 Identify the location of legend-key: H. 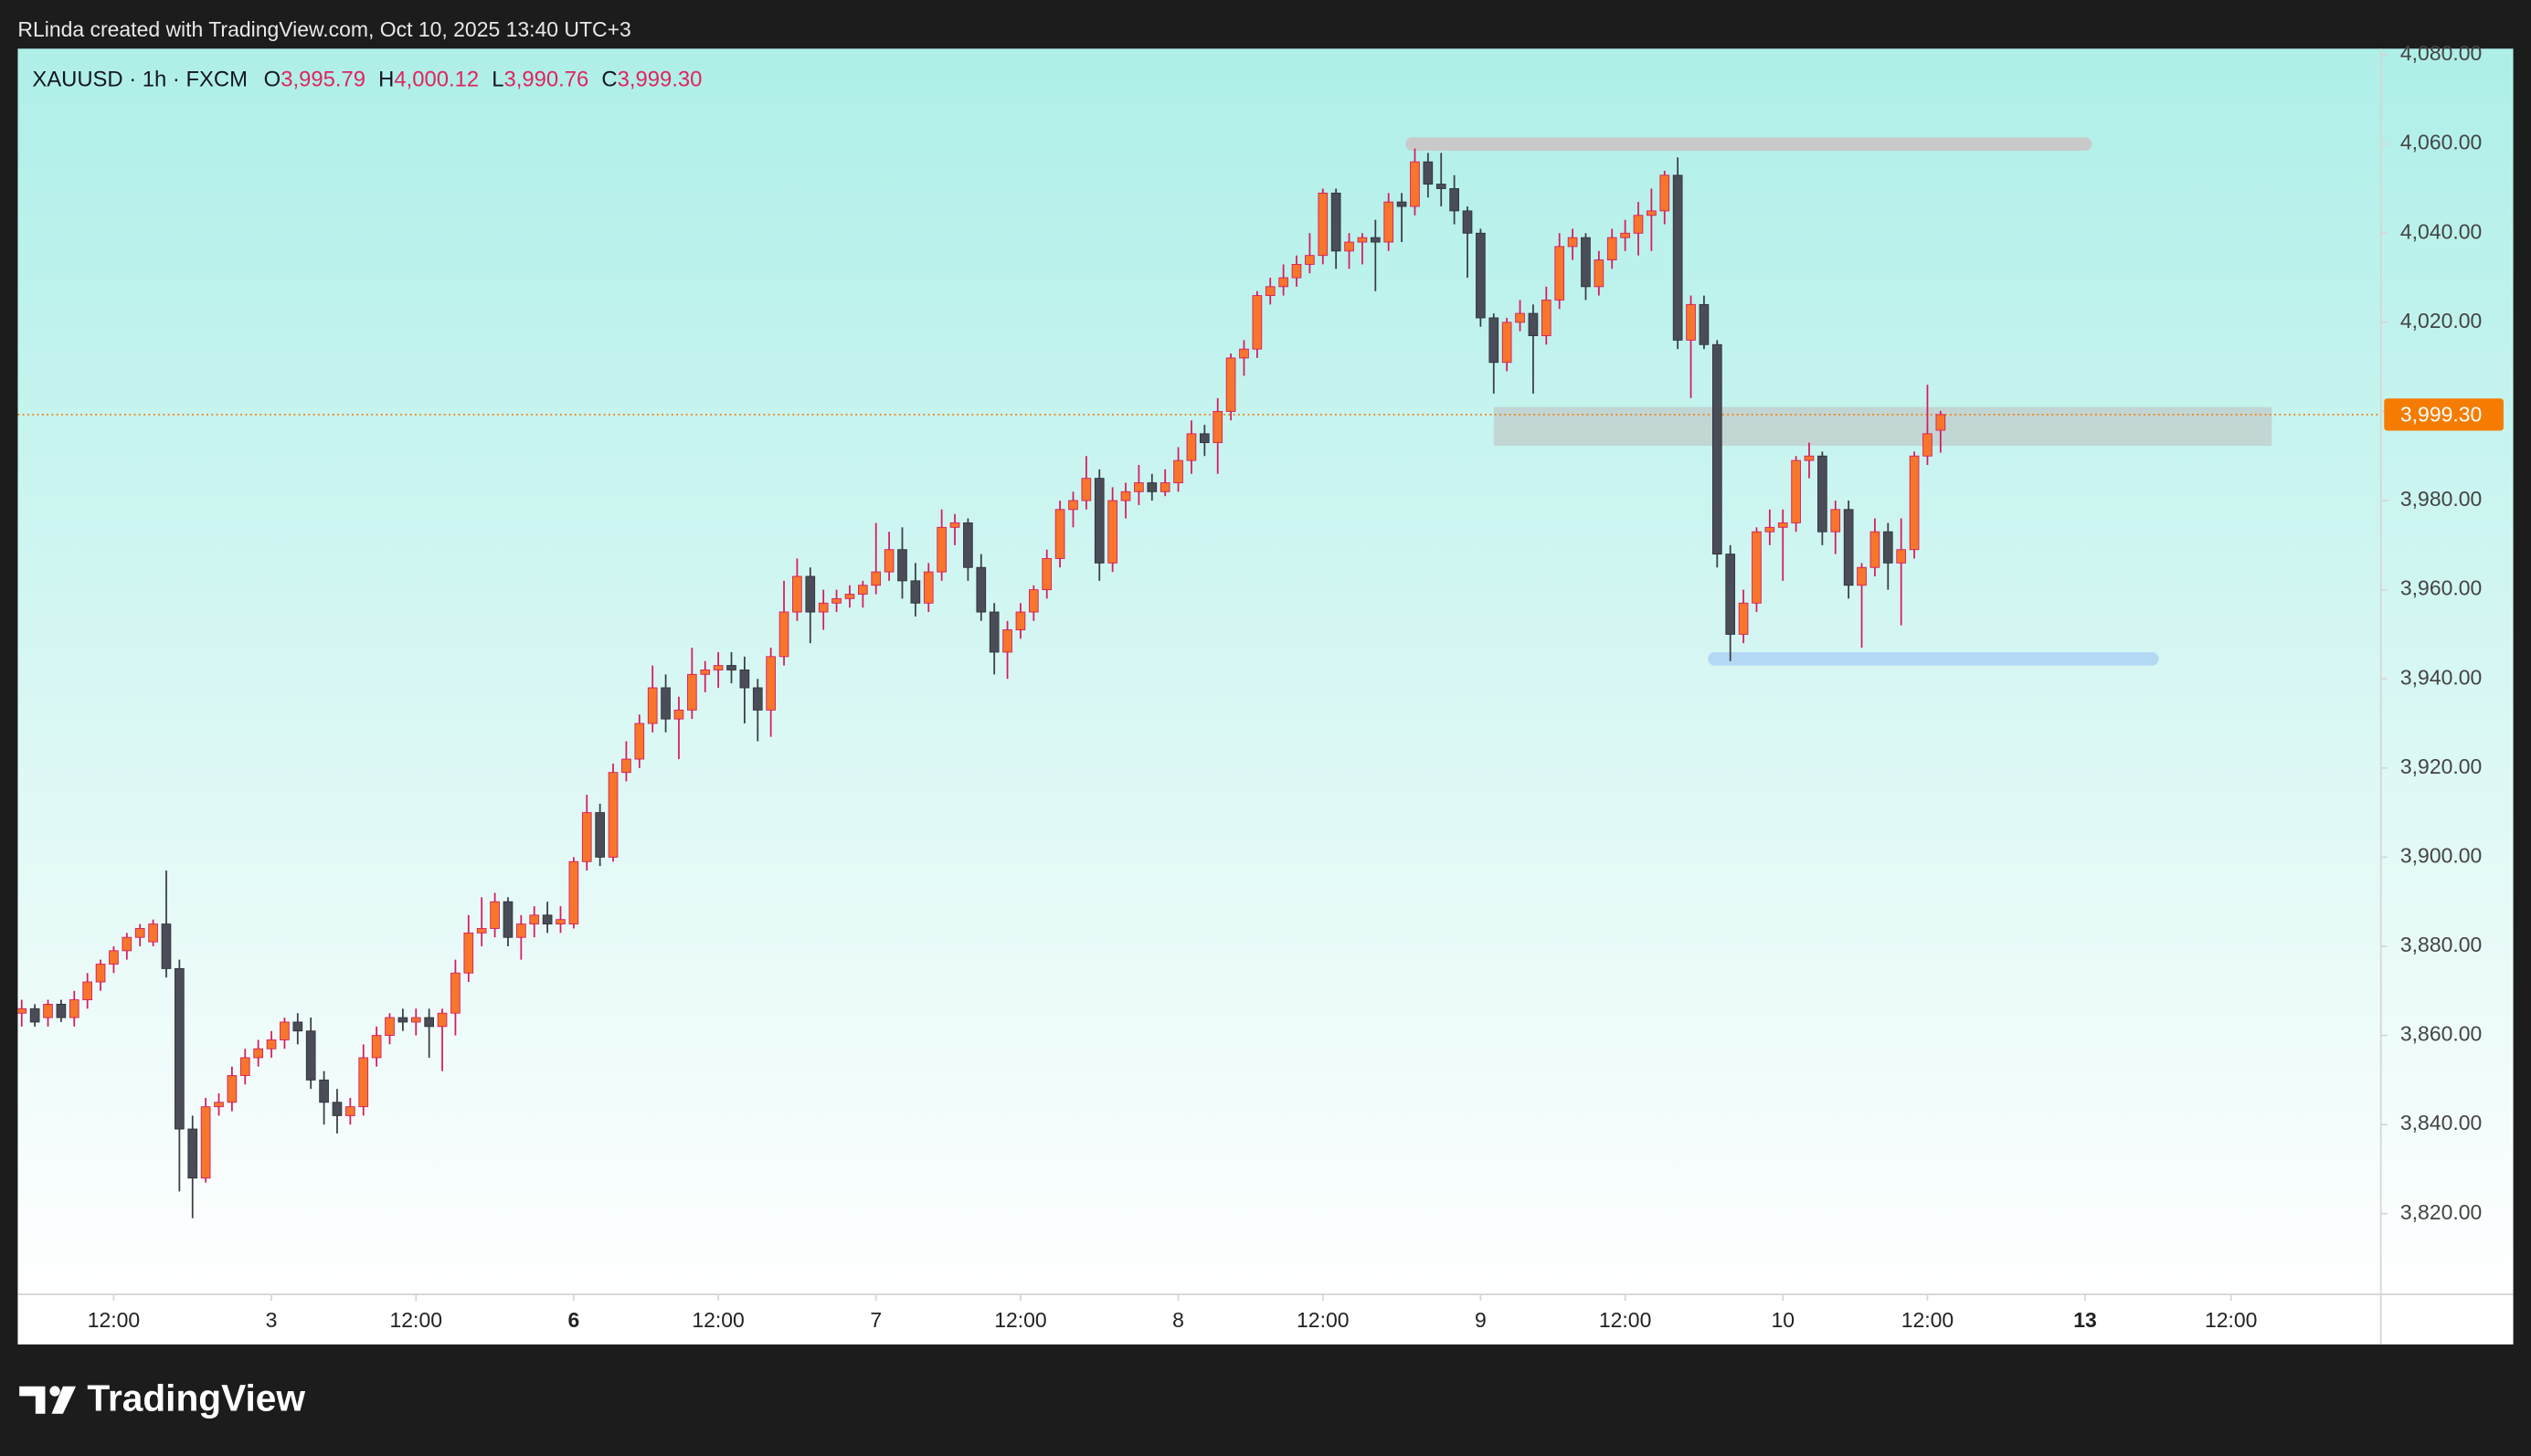
(386, 80).